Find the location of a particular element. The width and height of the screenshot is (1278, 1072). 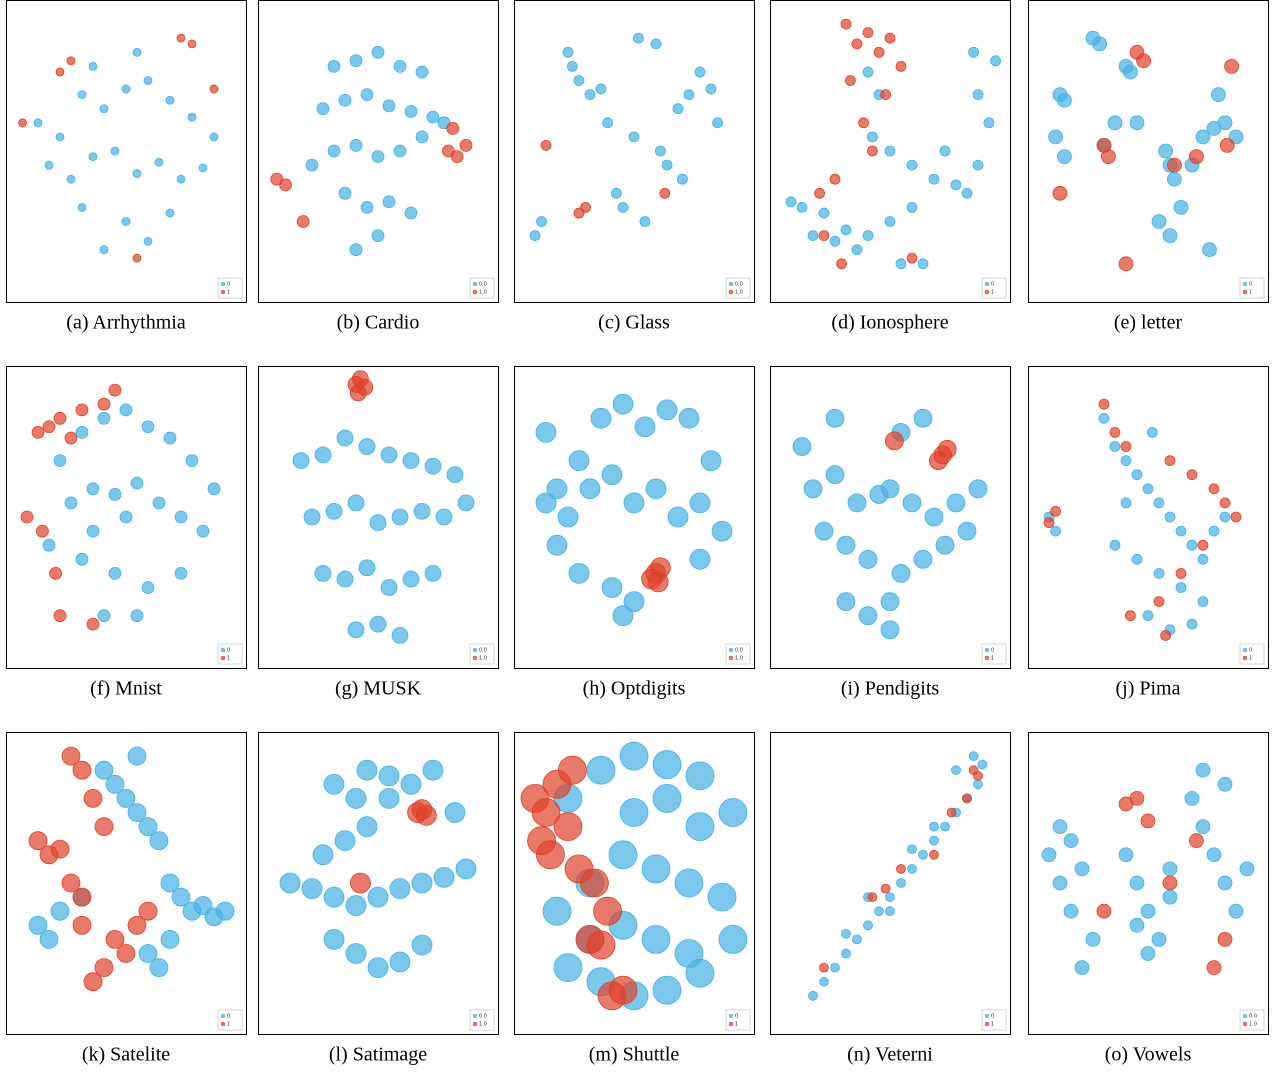

subplot: 01(e) letter is located at coordinates (1148, 167).